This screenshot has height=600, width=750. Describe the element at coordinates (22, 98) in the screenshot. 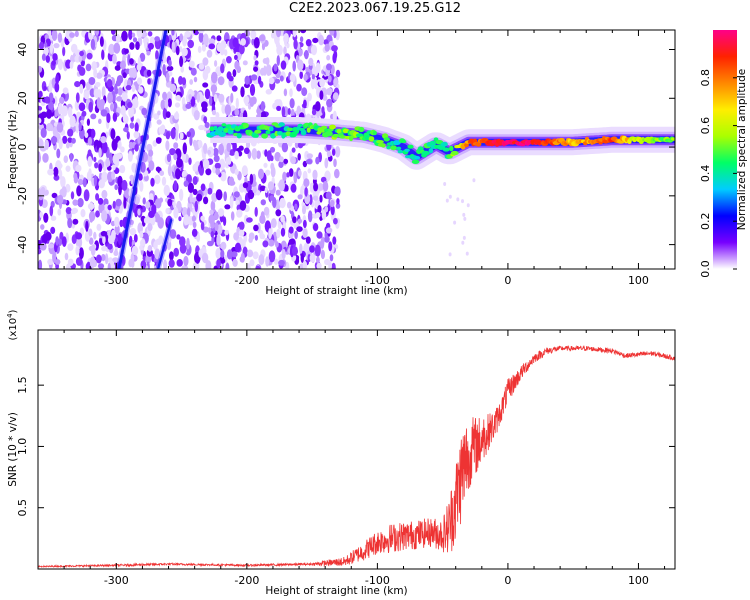

I see `y-tick-label: 20` at that location.